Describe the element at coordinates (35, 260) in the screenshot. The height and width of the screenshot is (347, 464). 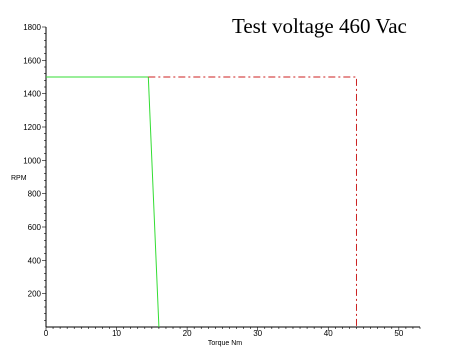
I see `y-tick-label: 400` at that location.